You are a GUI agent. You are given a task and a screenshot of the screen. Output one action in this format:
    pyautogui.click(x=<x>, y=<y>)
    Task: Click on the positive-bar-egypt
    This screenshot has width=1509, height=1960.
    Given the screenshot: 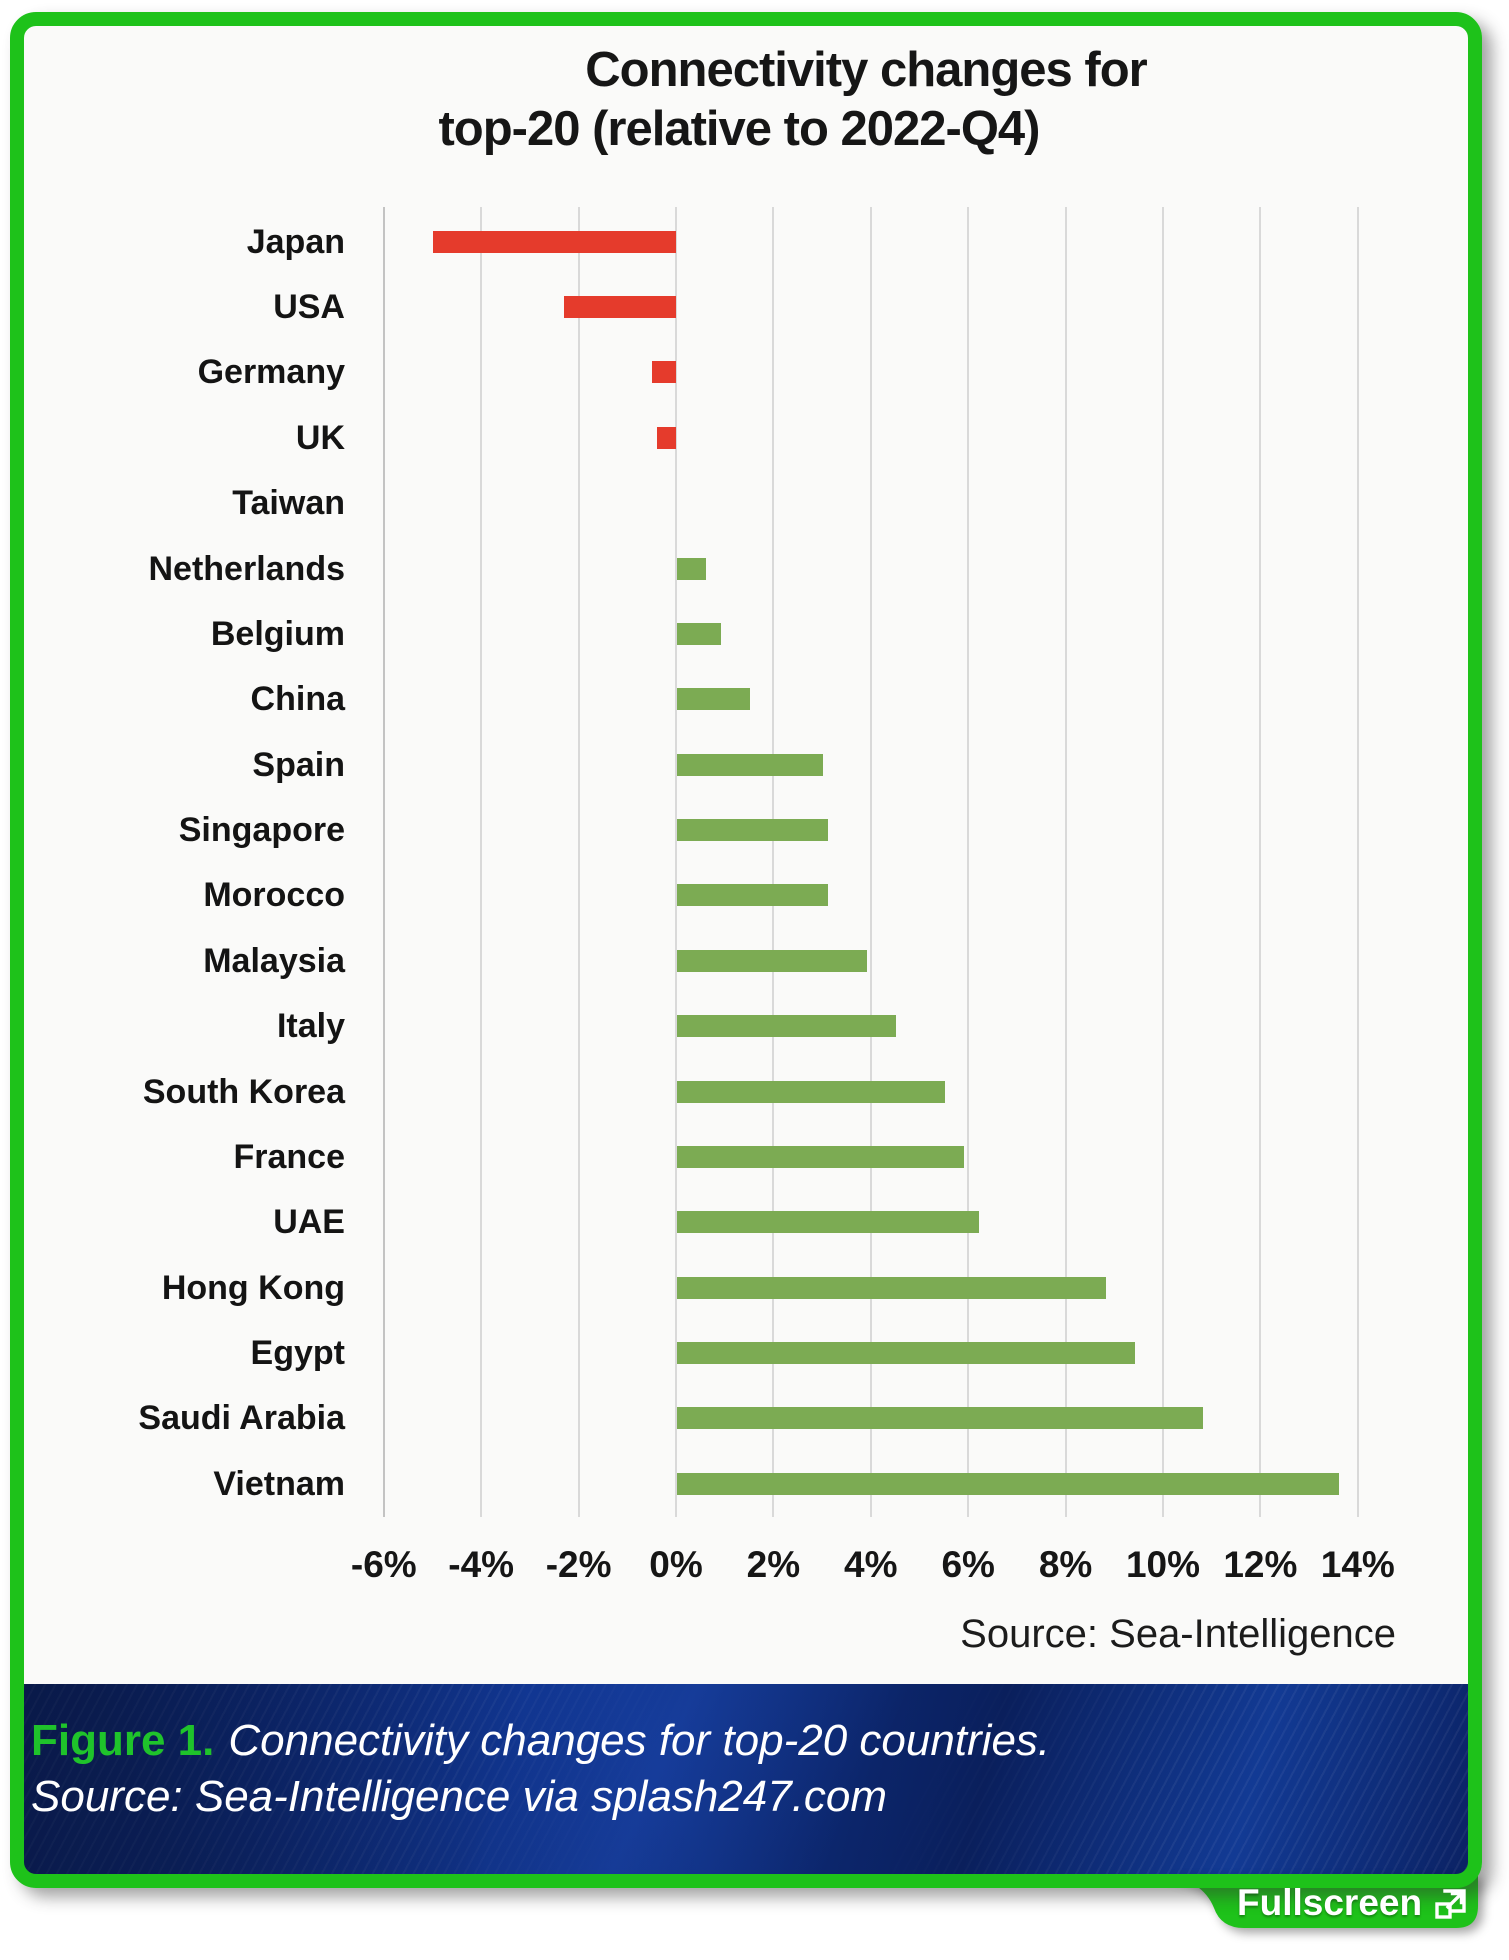 What is the action you would take?
    pyautogui.click(x=906, y=1353)
    